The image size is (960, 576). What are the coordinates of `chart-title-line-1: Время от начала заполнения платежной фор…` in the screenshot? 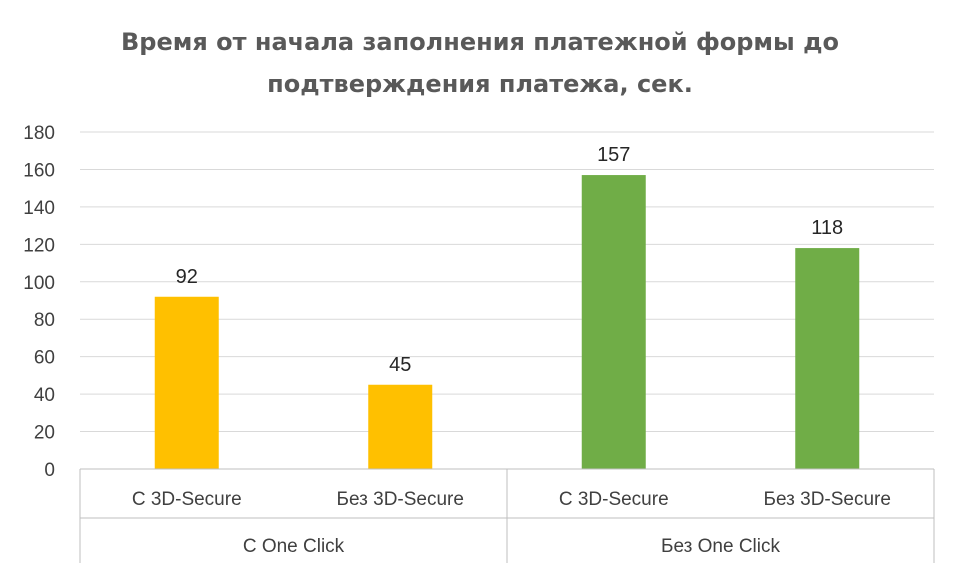 It's located at (480, 42).